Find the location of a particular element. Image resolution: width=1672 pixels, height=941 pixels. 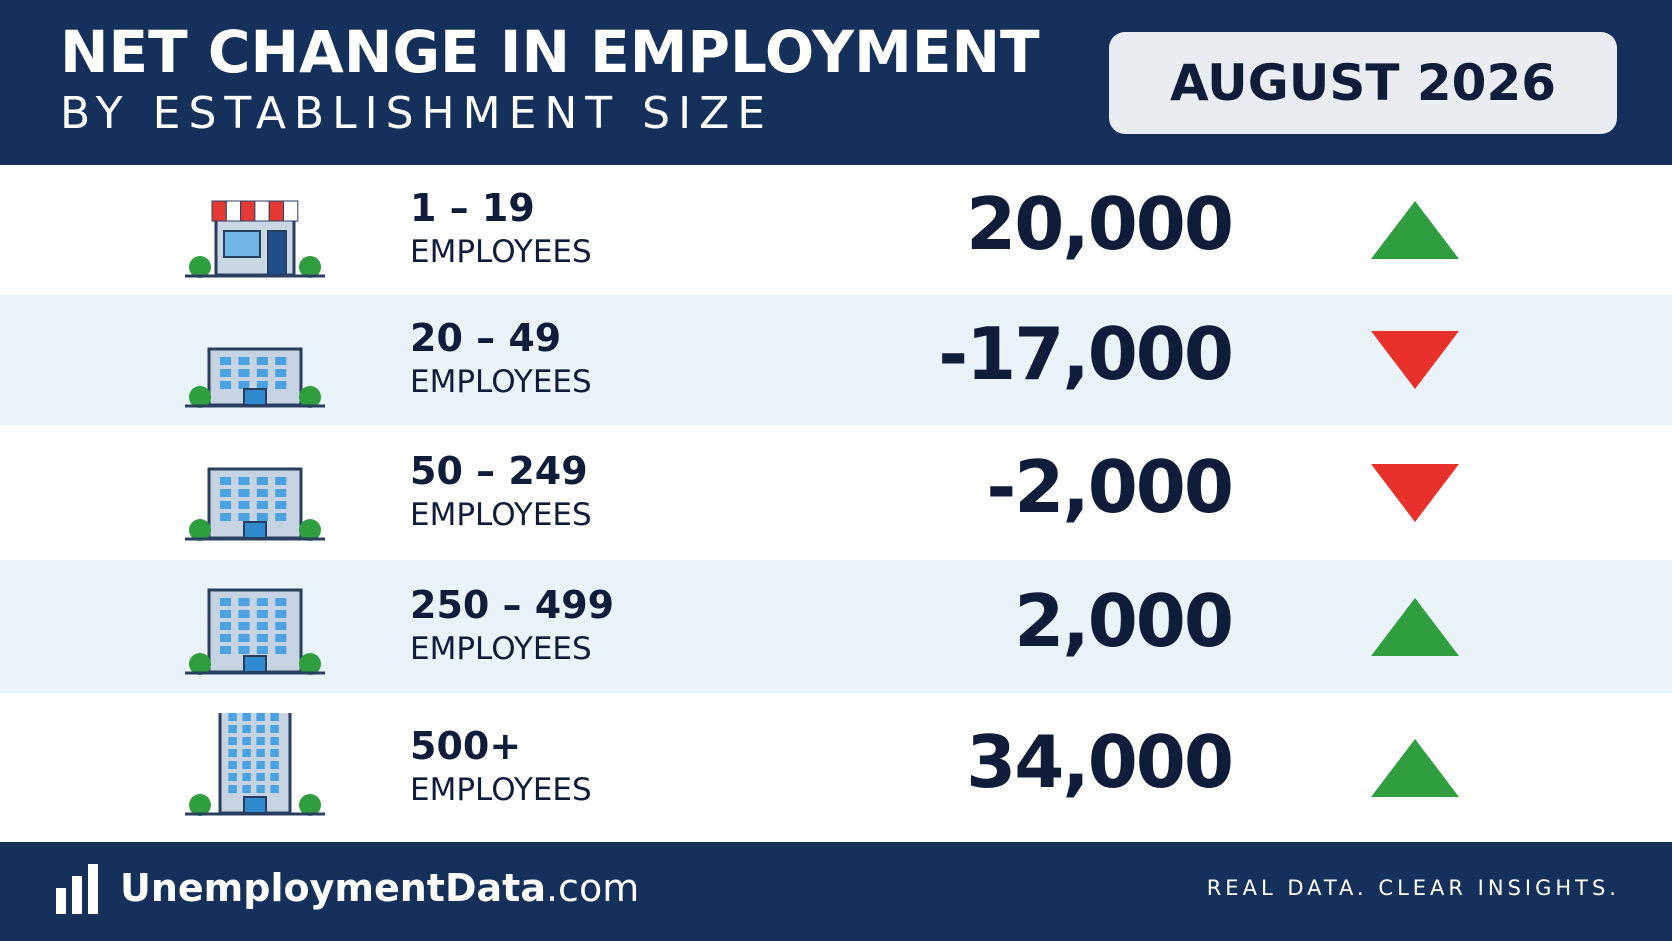

net-change: -17,000 is located at coordinates (1086, 354).